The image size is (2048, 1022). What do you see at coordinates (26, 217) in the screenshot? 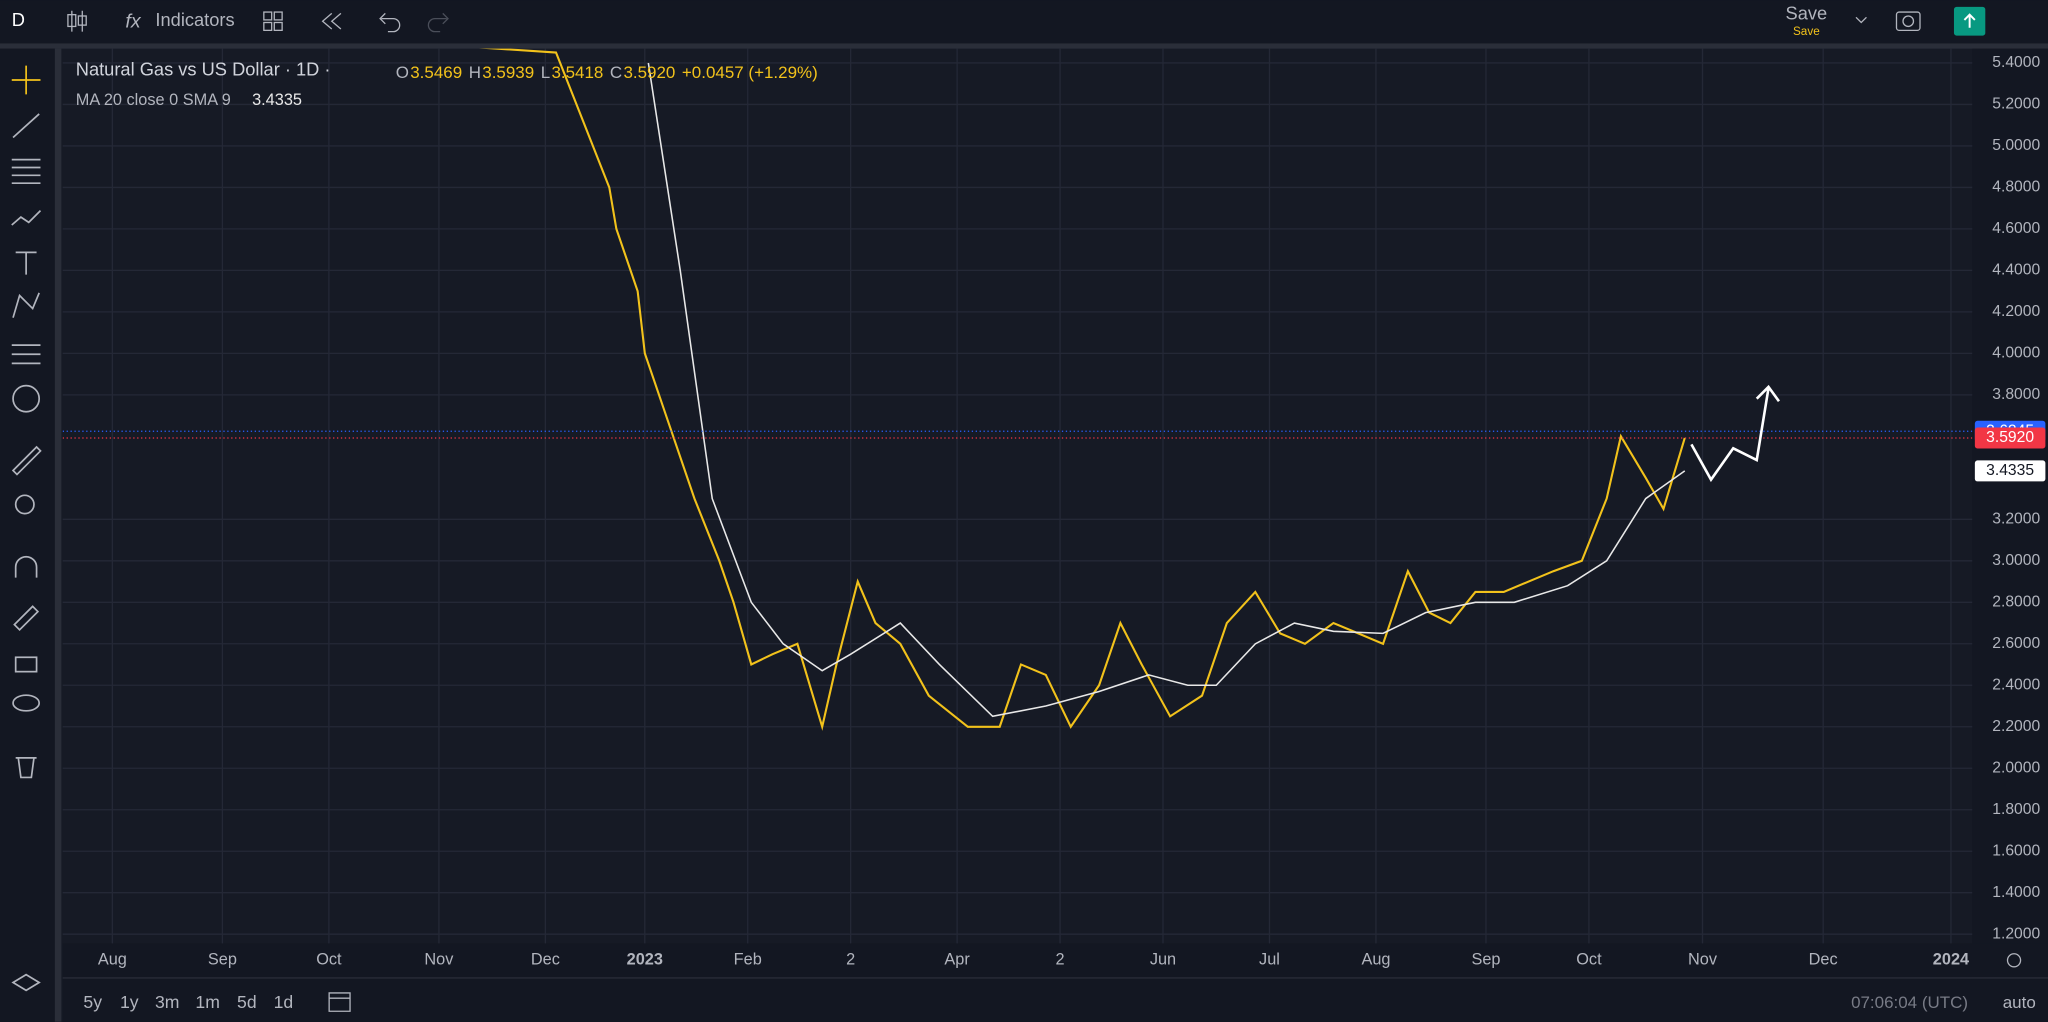
I see `pattern-tool` at bounding box center [26, 217].